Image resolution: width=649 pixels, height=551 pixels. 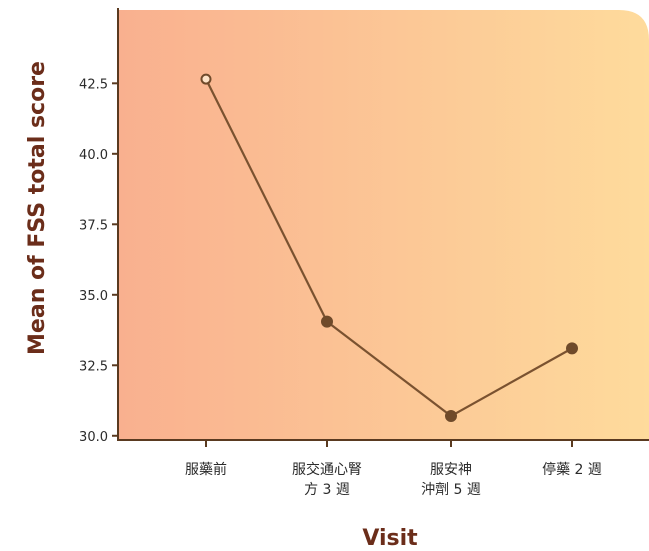 What do you see at coordinates (93, 225) in the screenshot?
I see `y-tick-label: 37.5` at bounding box center [93, 225].